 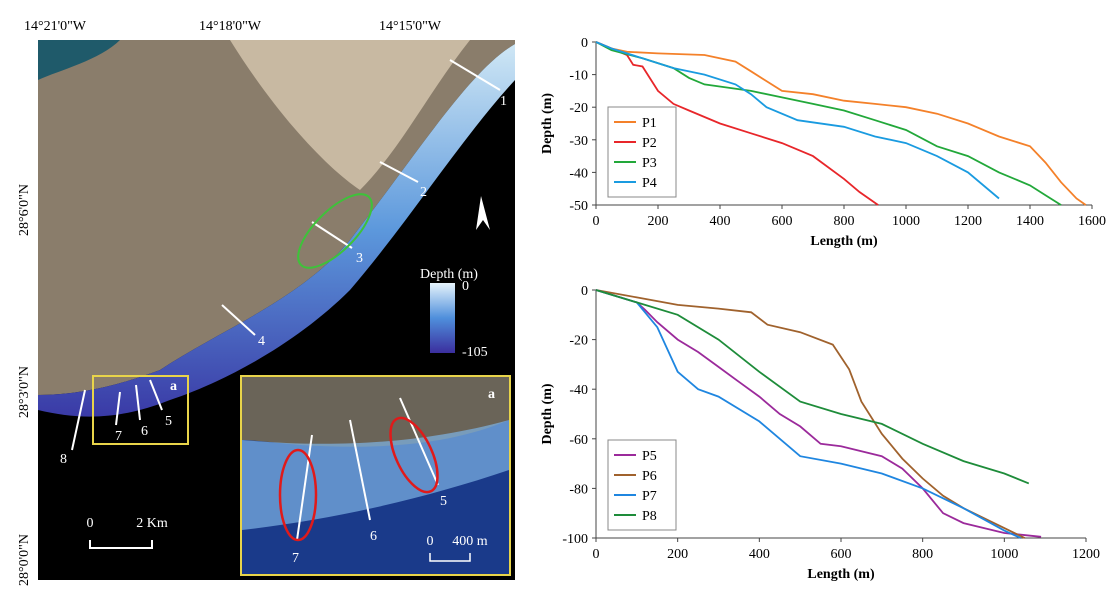 What do you see at coordinates (475, 352) in the screenshot?
I see `depth-legend-bottom: -105` at bounding box center [475, 352].